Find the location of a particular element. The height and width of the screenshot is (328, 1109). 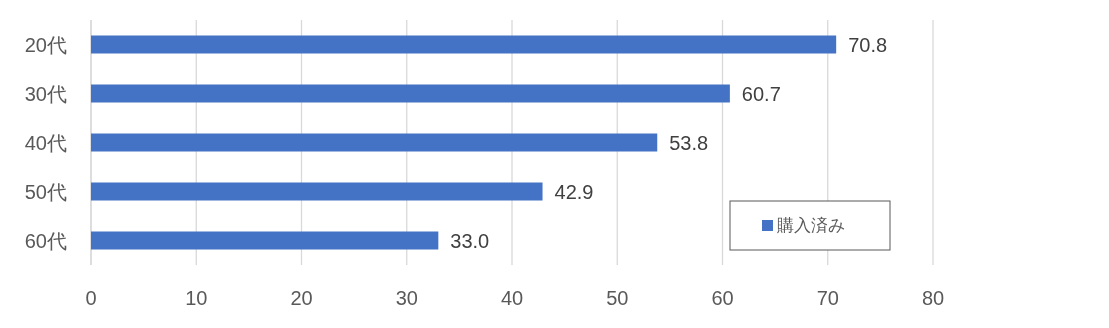

data-label: 53.8 is located at coordinates (689, 142).